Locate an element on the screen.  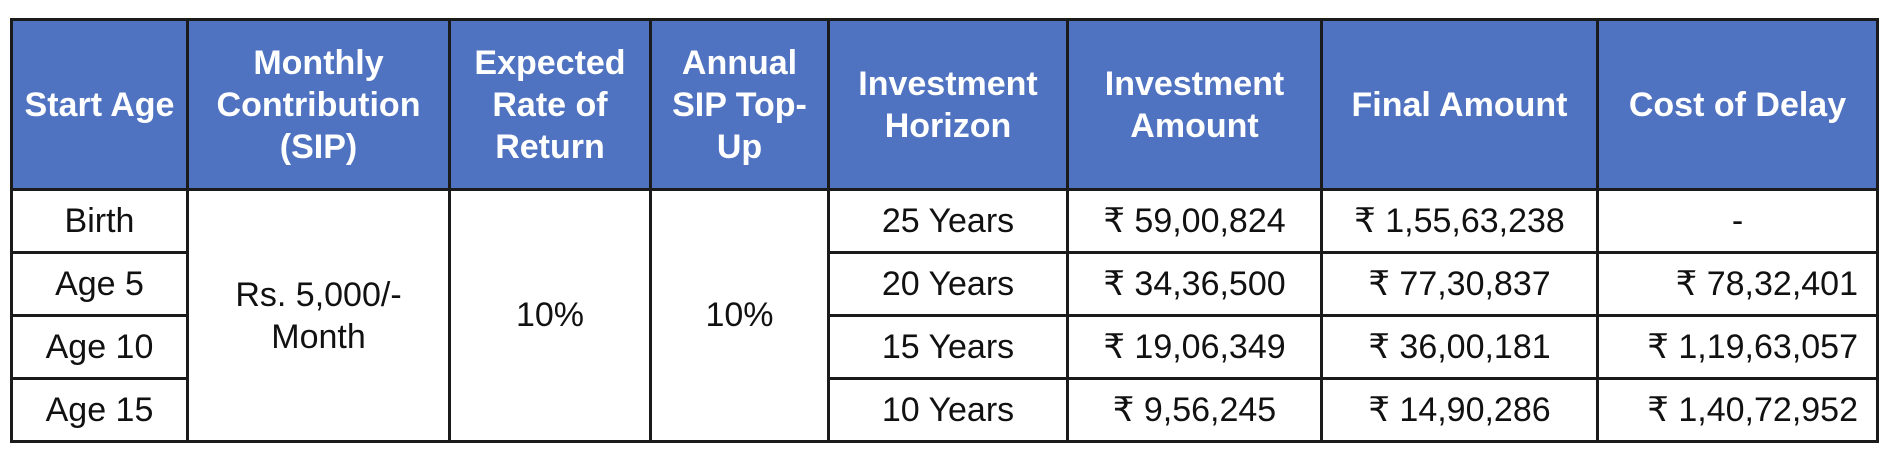
cost-of-delay-cell: - is located at coordinates (1737, 221).